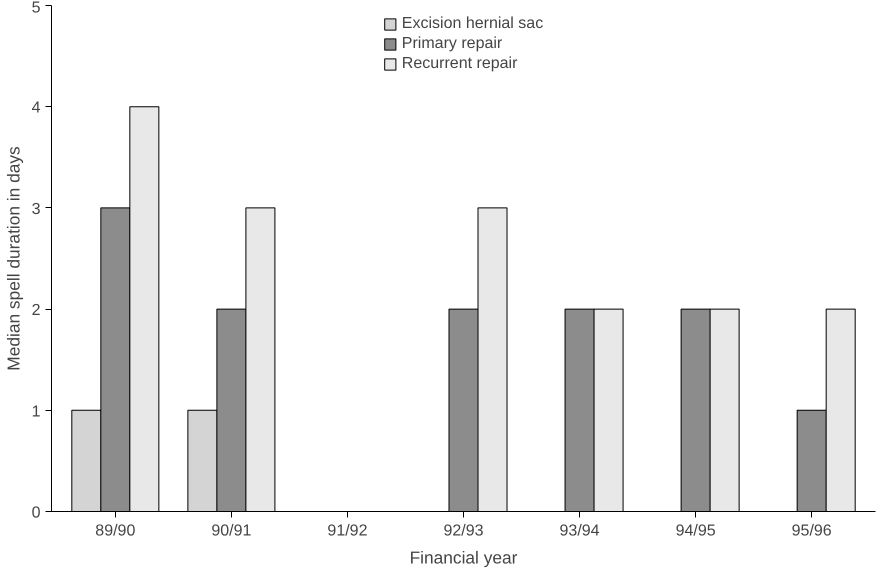 This screenshot has height=576, width=891. I want to click on y-tick-label: 0, so click(36, 513).